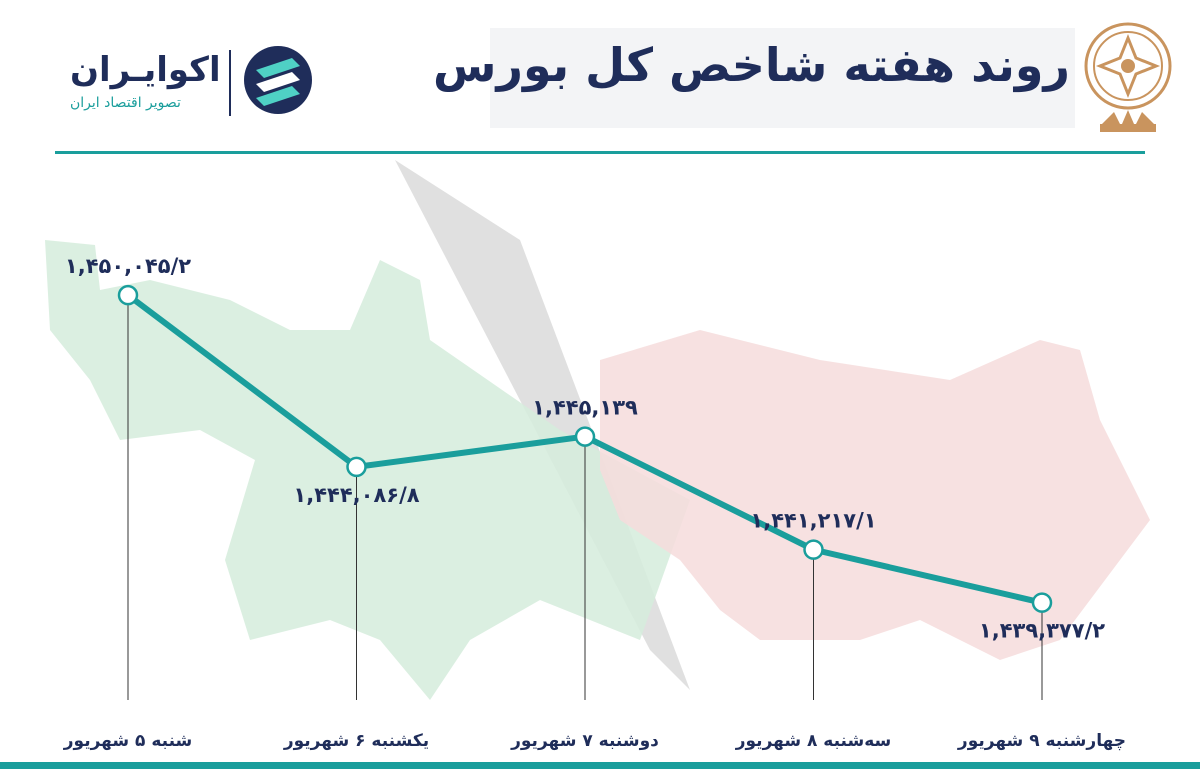 This screenshot has width=1200, height=769. What do you see at coordinates (128, 266) in the screenshot?
I see `data-label: ۱,۴۵۰,۰۴۵/۲` at bounding box center [128, 266].